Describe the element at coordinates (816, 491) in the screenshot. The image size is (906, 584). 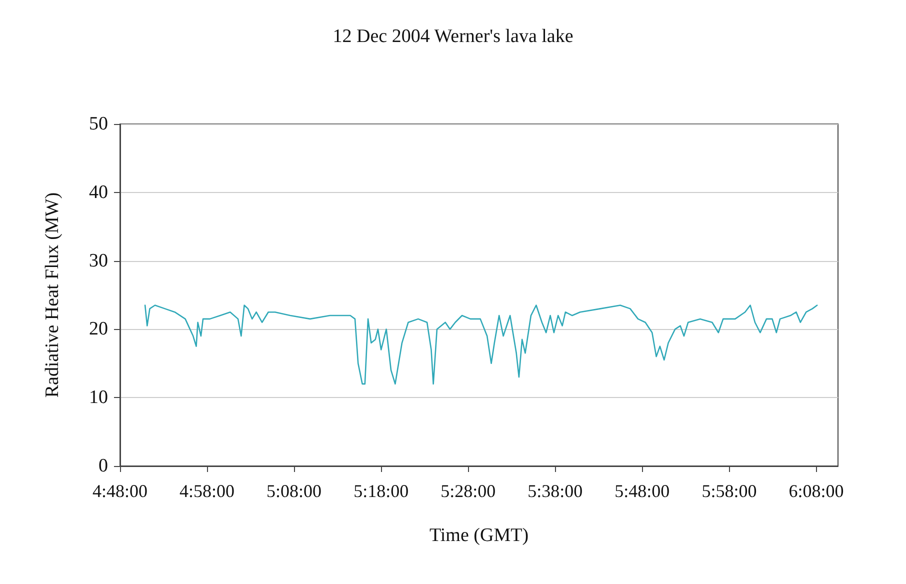
I see `x-tick-label: 6:08:00` at that location.